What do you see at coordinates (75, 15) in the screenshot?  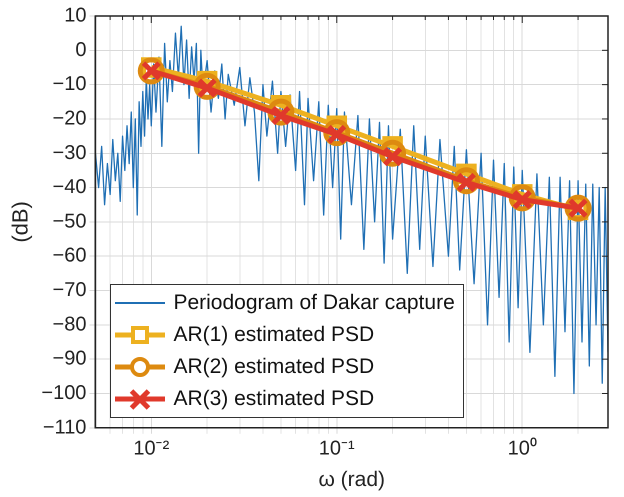 I see `y-tick-label: 10` at bounding box center [75, 15].